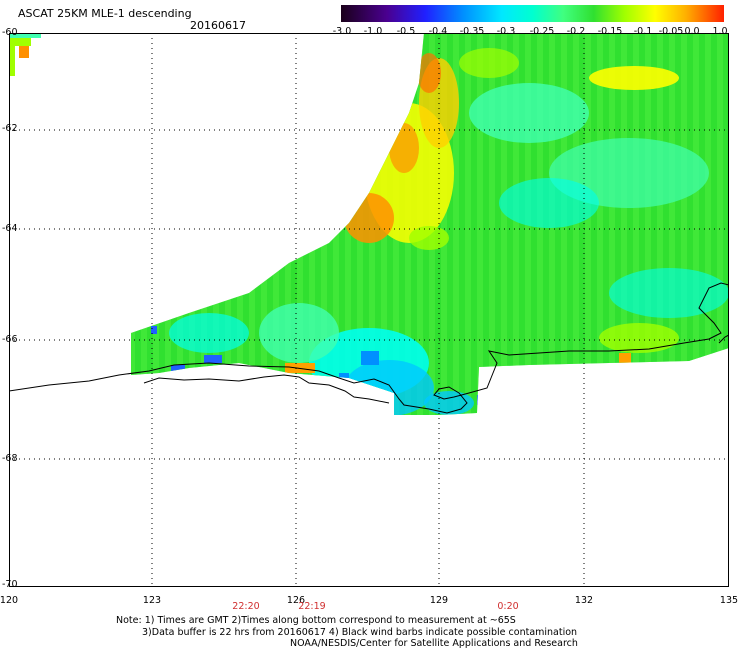 This screenshot has width=740, height=650. I want to click on lat-label: -64, so click(10, 228).